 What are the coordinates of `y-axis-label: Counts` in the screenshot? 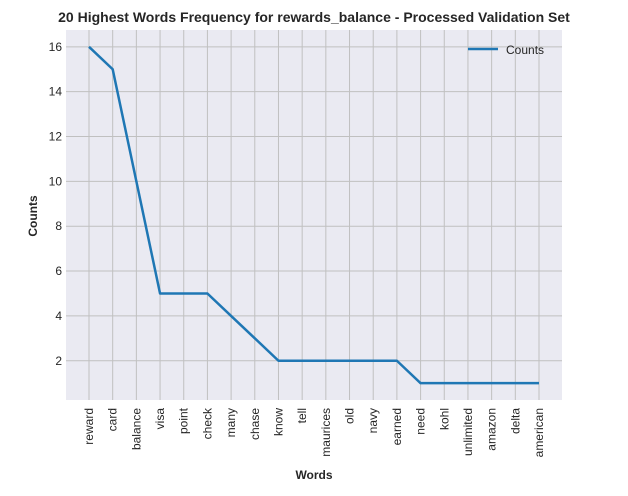 It's located at (33, 216).